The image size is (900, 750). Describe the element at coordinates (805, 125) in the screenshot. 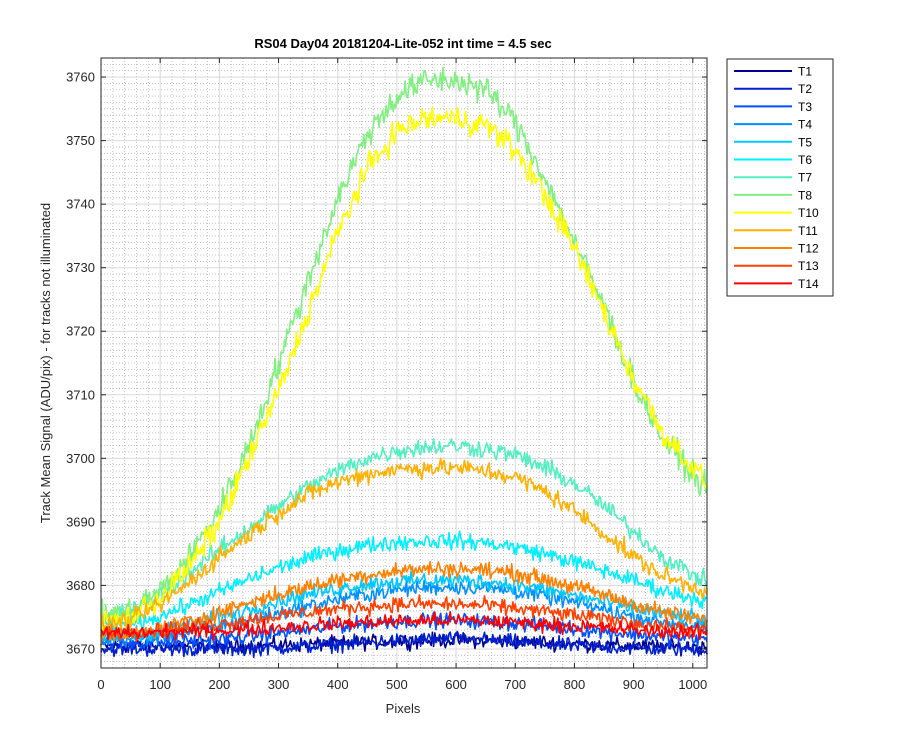

I see `legend-label-t4: T4` at that location.